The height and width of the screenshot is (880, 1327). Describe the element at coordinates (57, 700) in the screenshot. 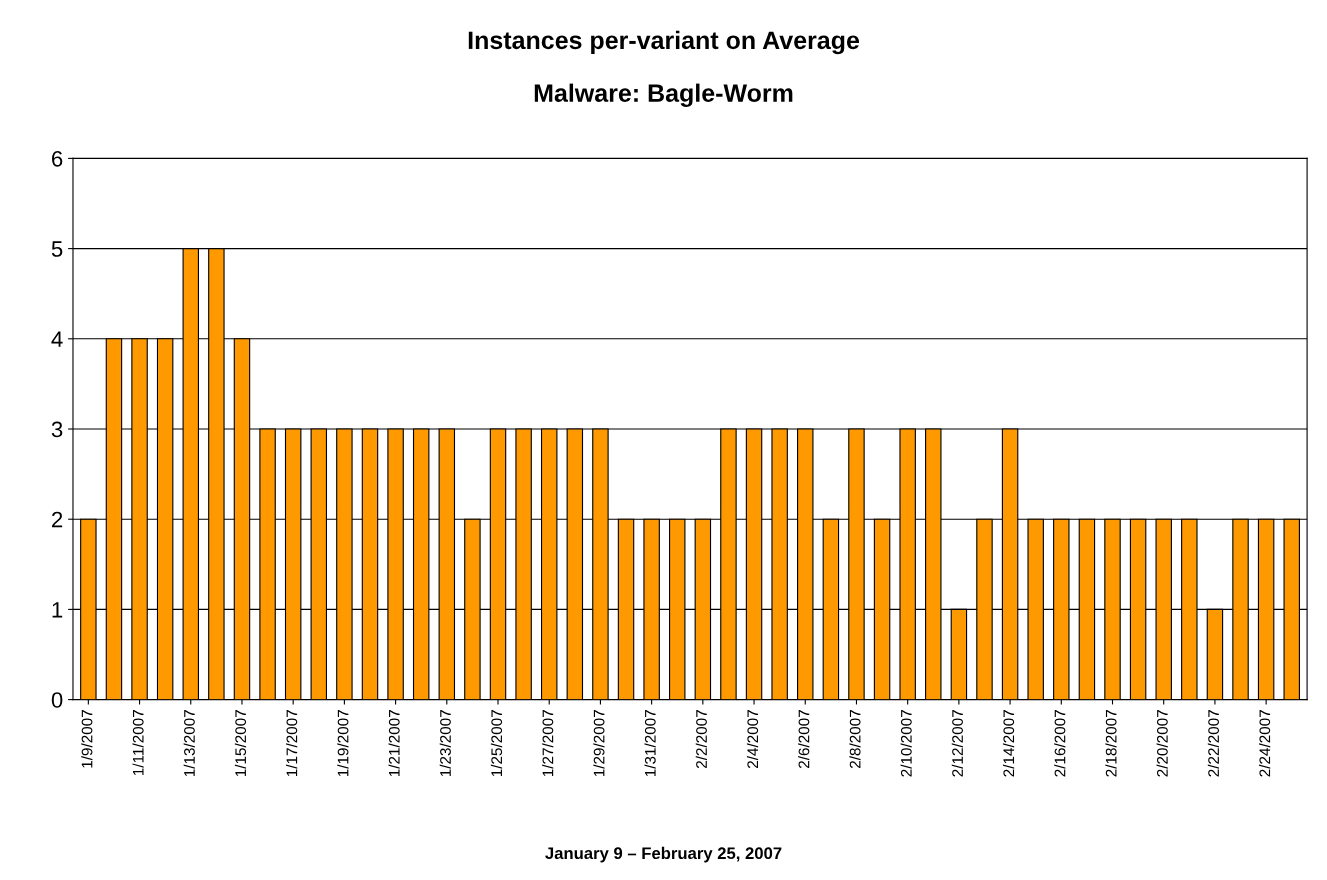

I see `y-tick-label: 0` at that location.